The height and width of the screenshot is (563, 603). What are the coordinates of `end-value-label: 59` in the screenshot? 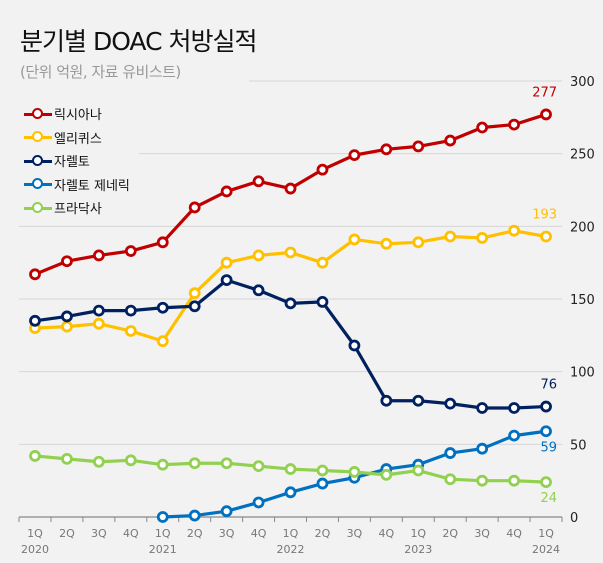 It's located at (548, 447).